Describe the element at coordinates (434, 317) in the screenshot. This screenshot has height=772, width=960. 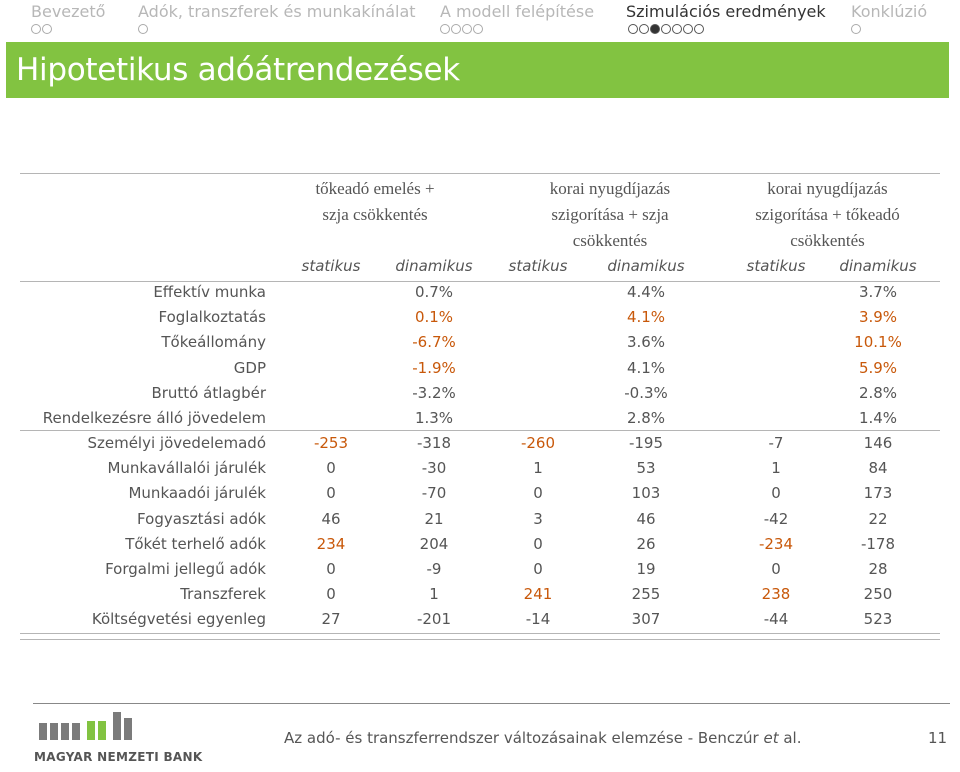
I see `table-cell: 0.1%` at that location.